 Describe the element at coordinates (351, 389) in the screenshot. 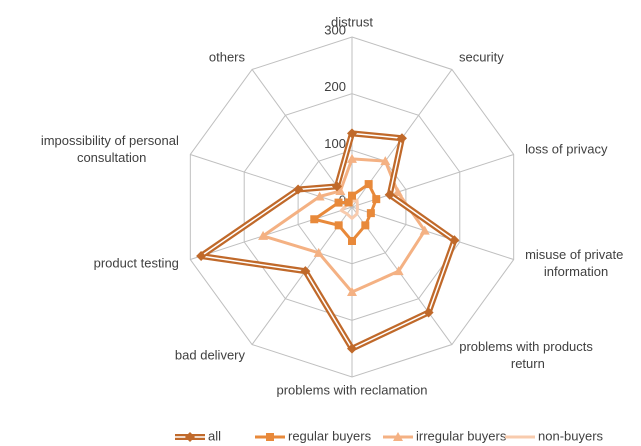

I see `category-label: problems with reclamation` at that location.